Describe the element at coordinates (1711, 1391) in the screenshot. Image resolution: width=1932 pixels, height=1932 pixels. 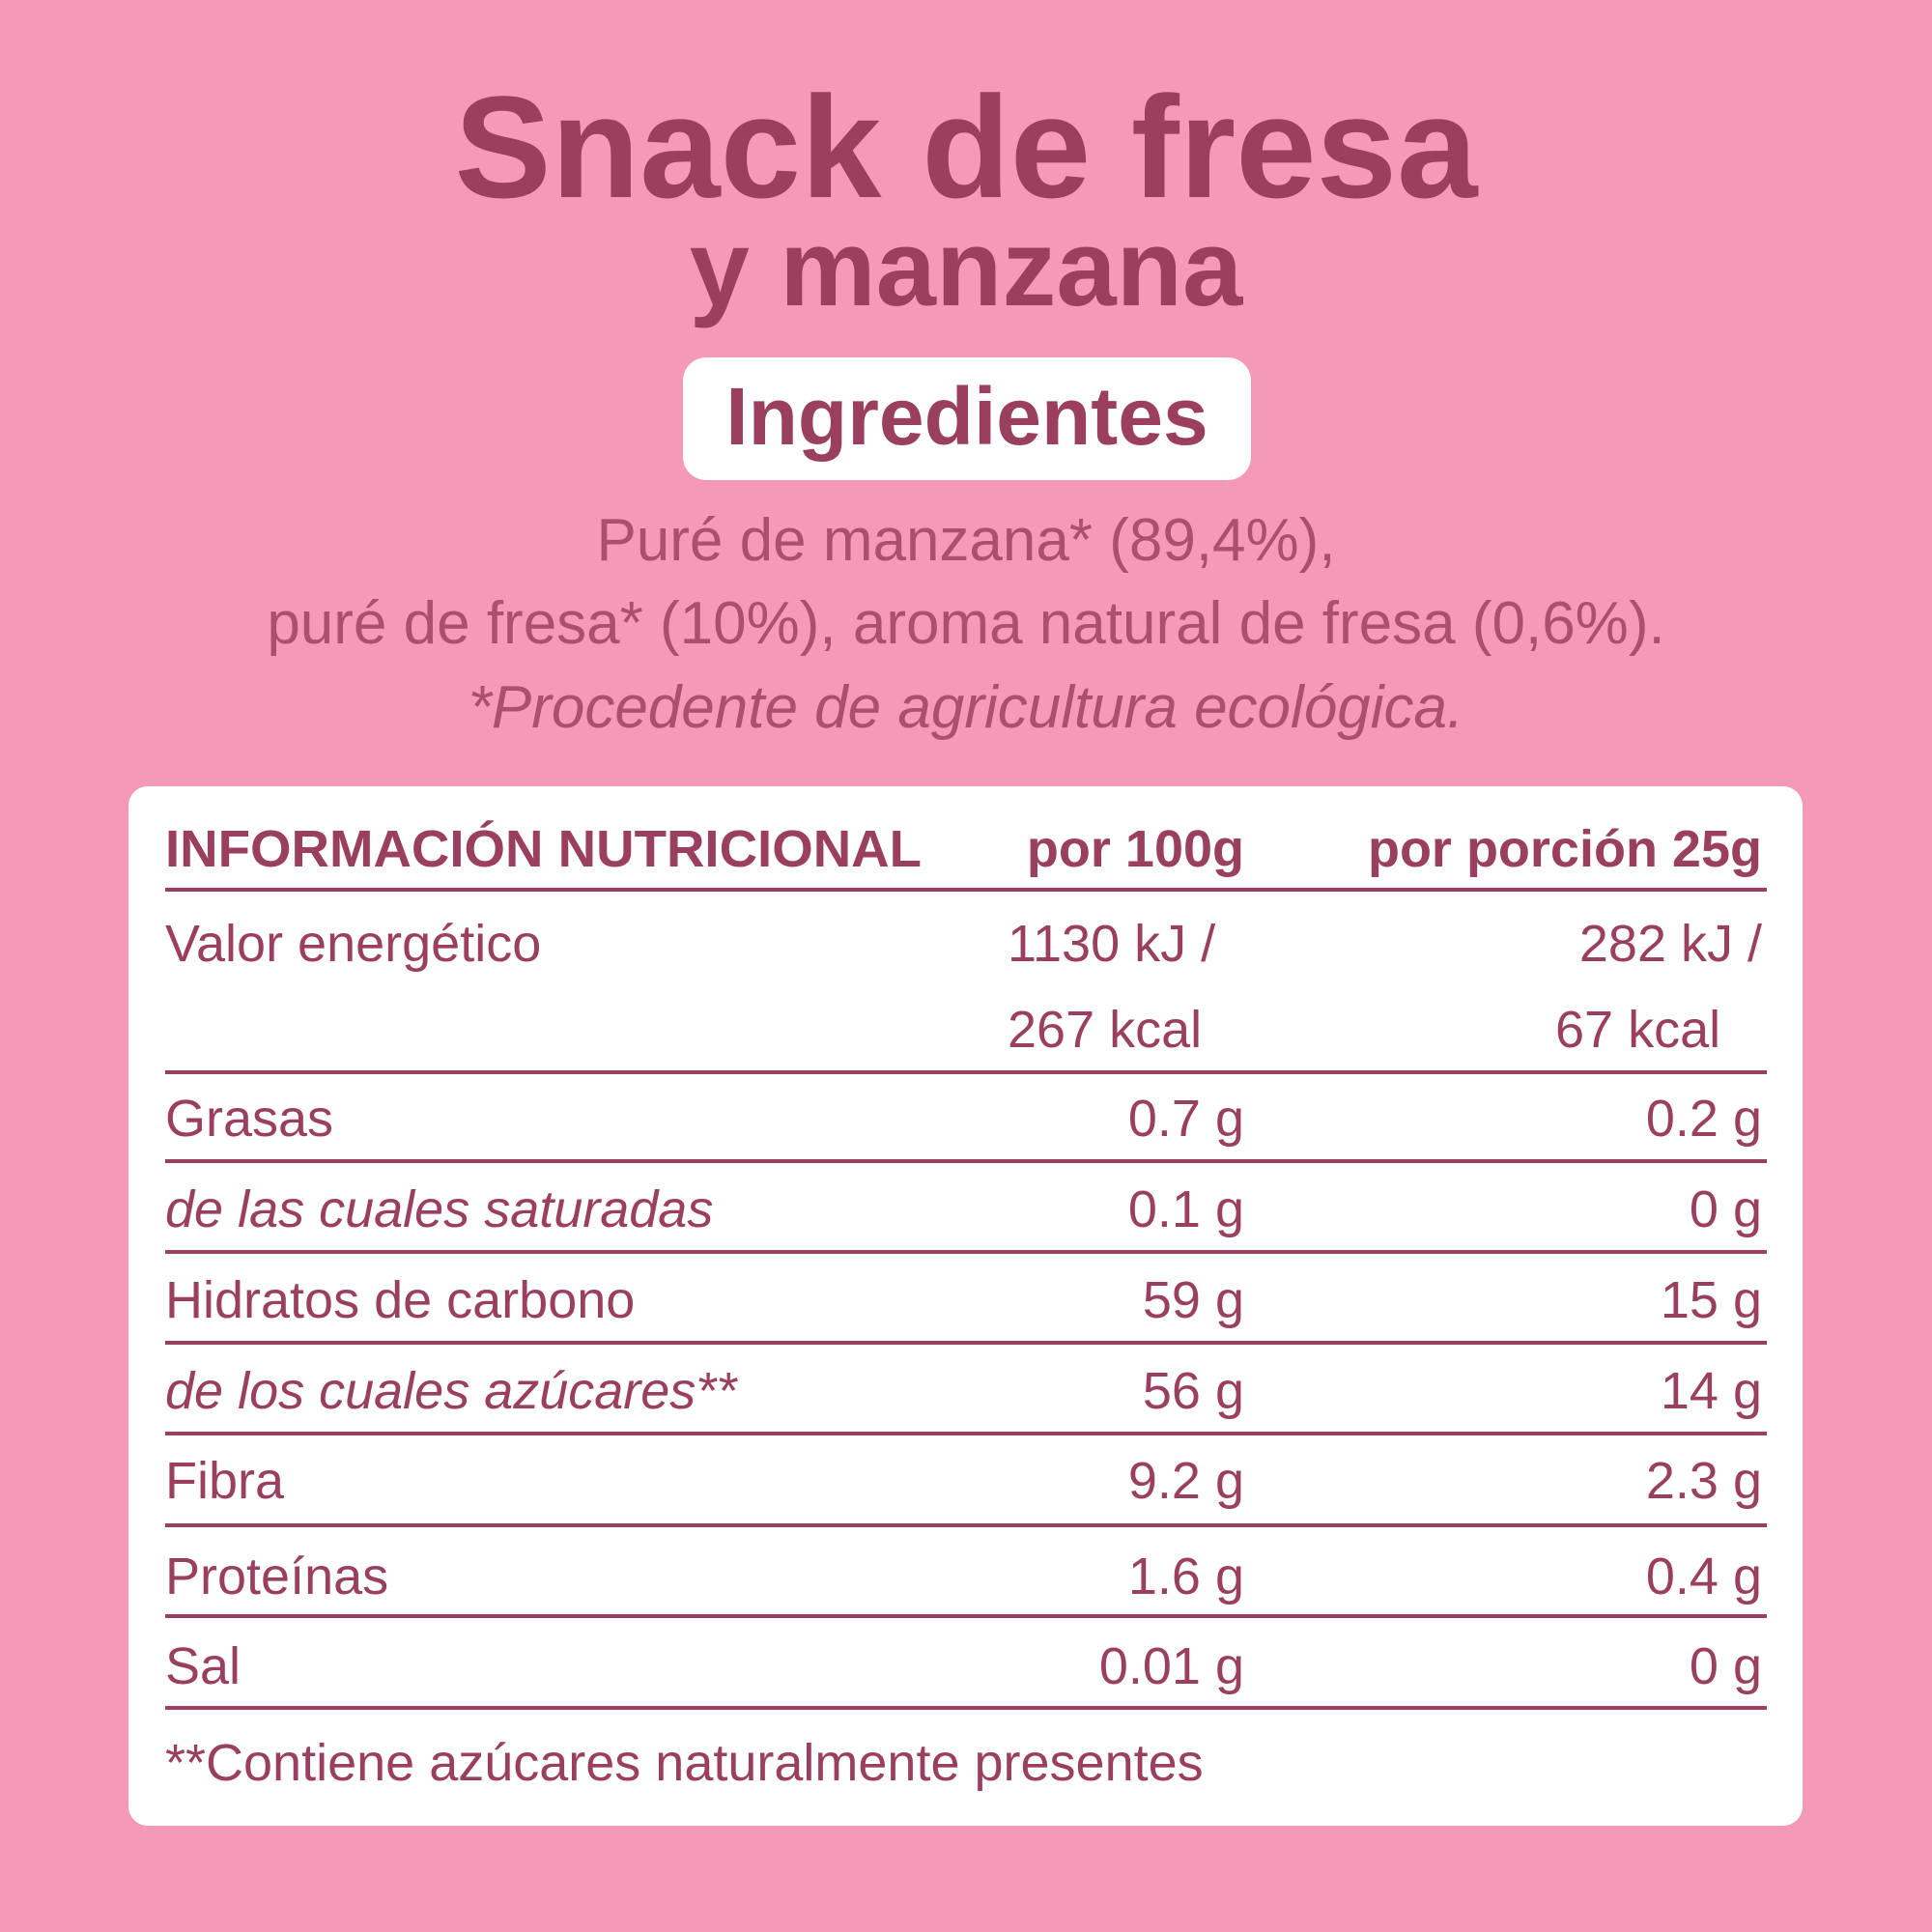
I see `cell-value: 14 g` at that location.